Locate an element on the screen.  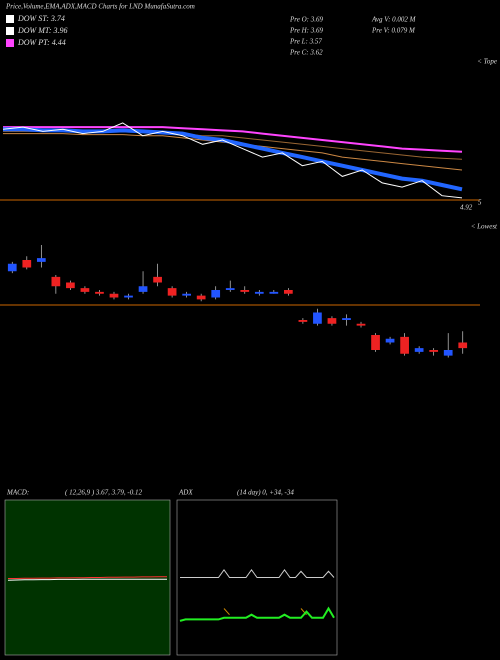
panel-subtitle: (14 day) 0, +34, -34 is located at coordinates (265, 493).